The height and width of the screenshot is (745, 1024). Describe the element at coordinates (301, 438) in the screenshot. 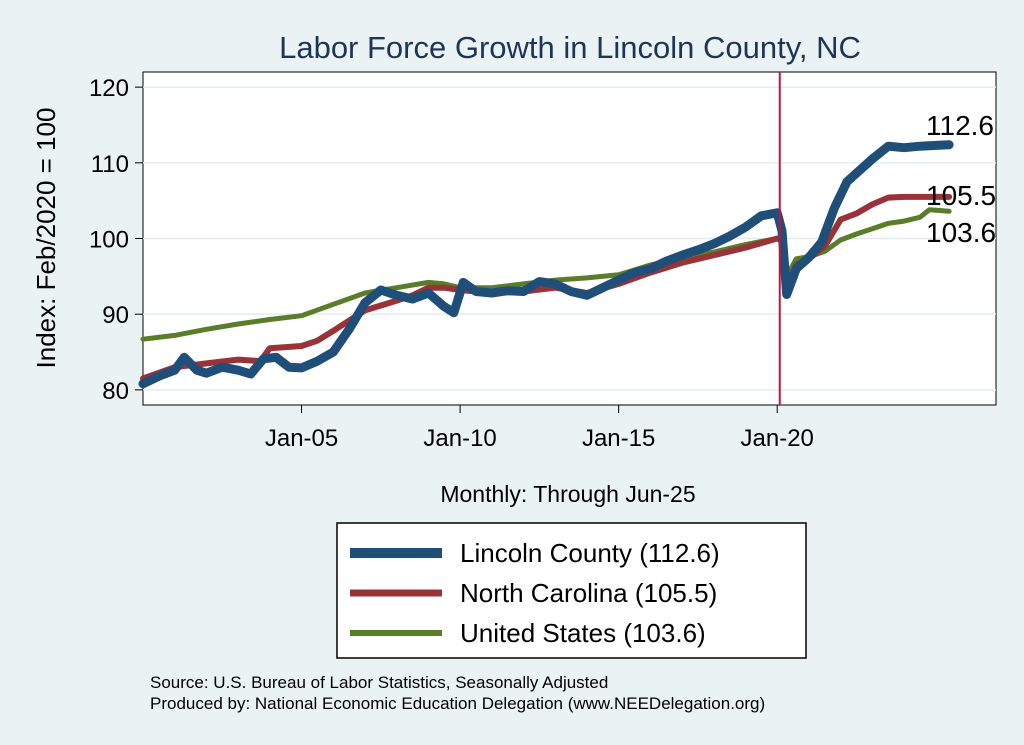

I see `x-tick-label-0: Jan-05` at that location.